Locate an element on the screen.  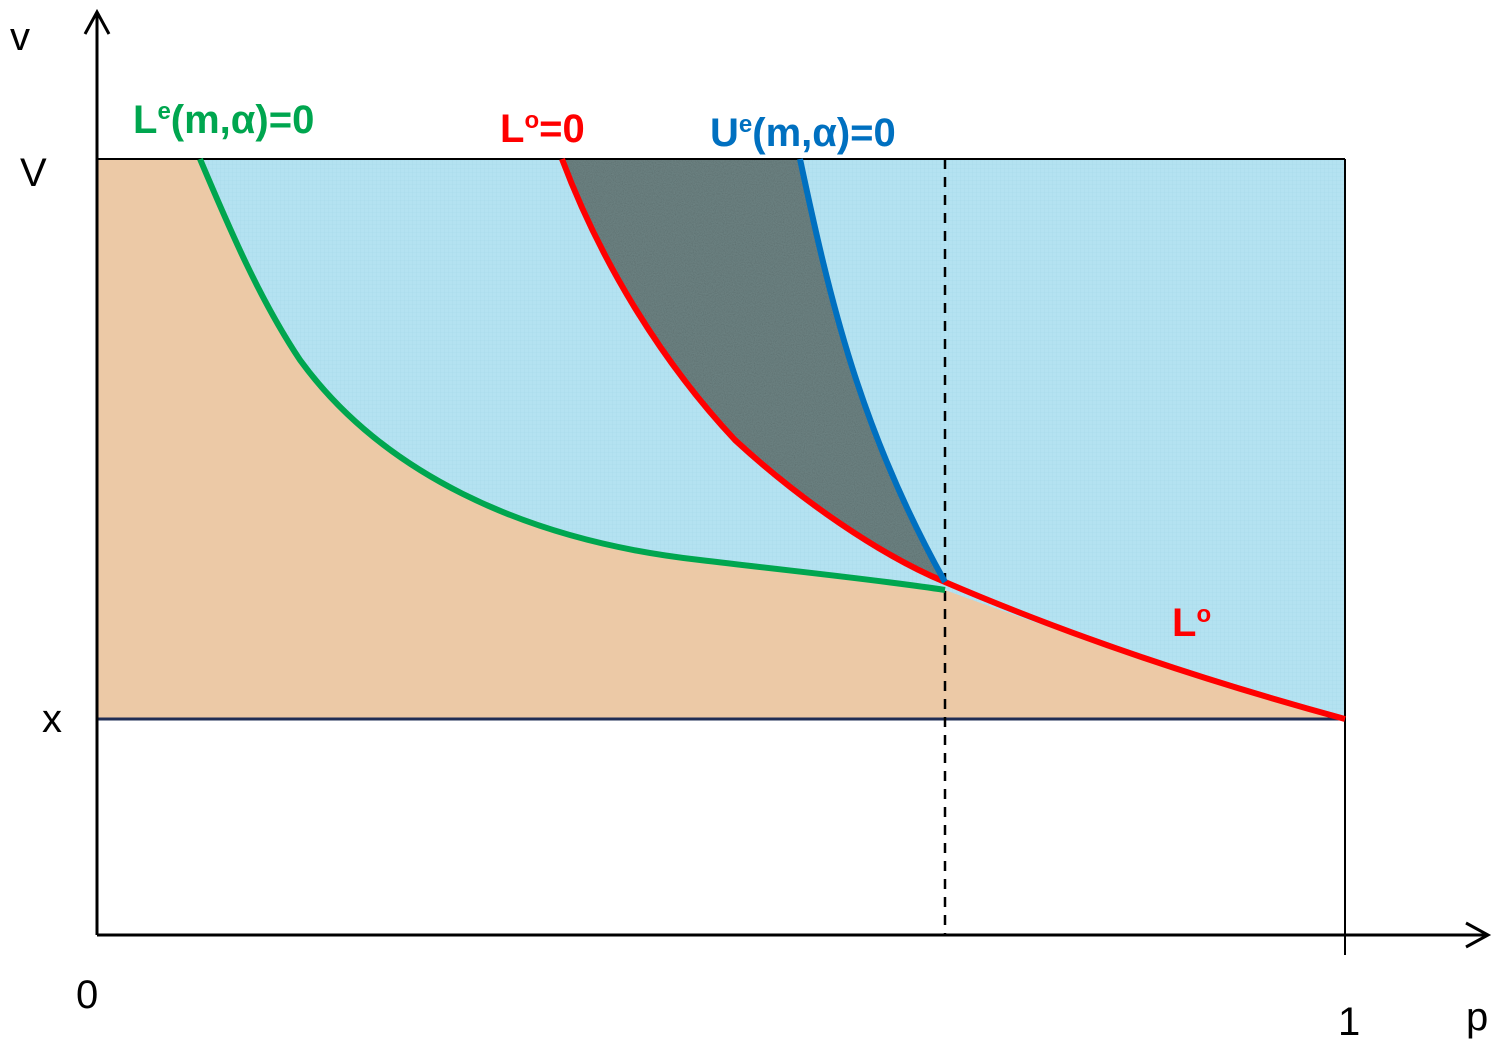
blue-curve-ue is located at coordinates (872, 371).